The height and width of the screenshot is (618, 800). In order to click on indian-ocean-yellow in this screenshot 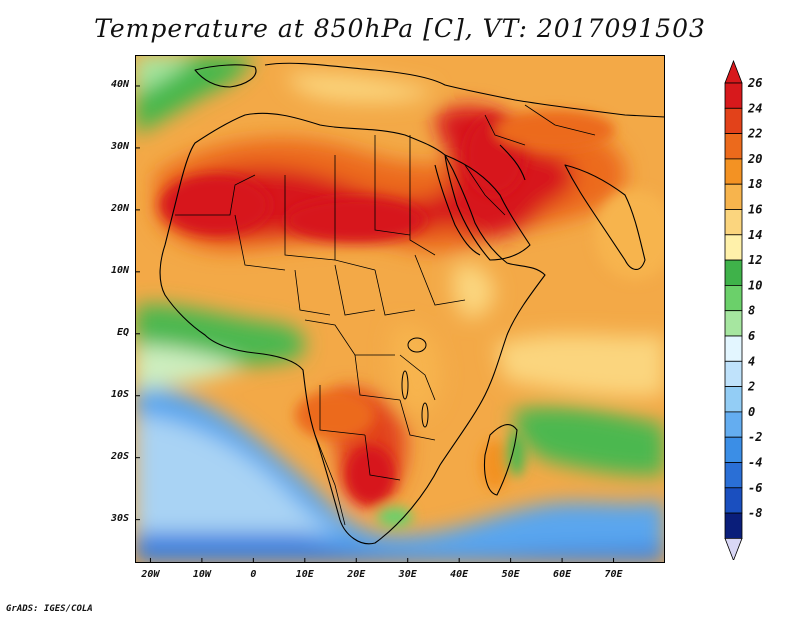, I will do `click(580, 365)`.